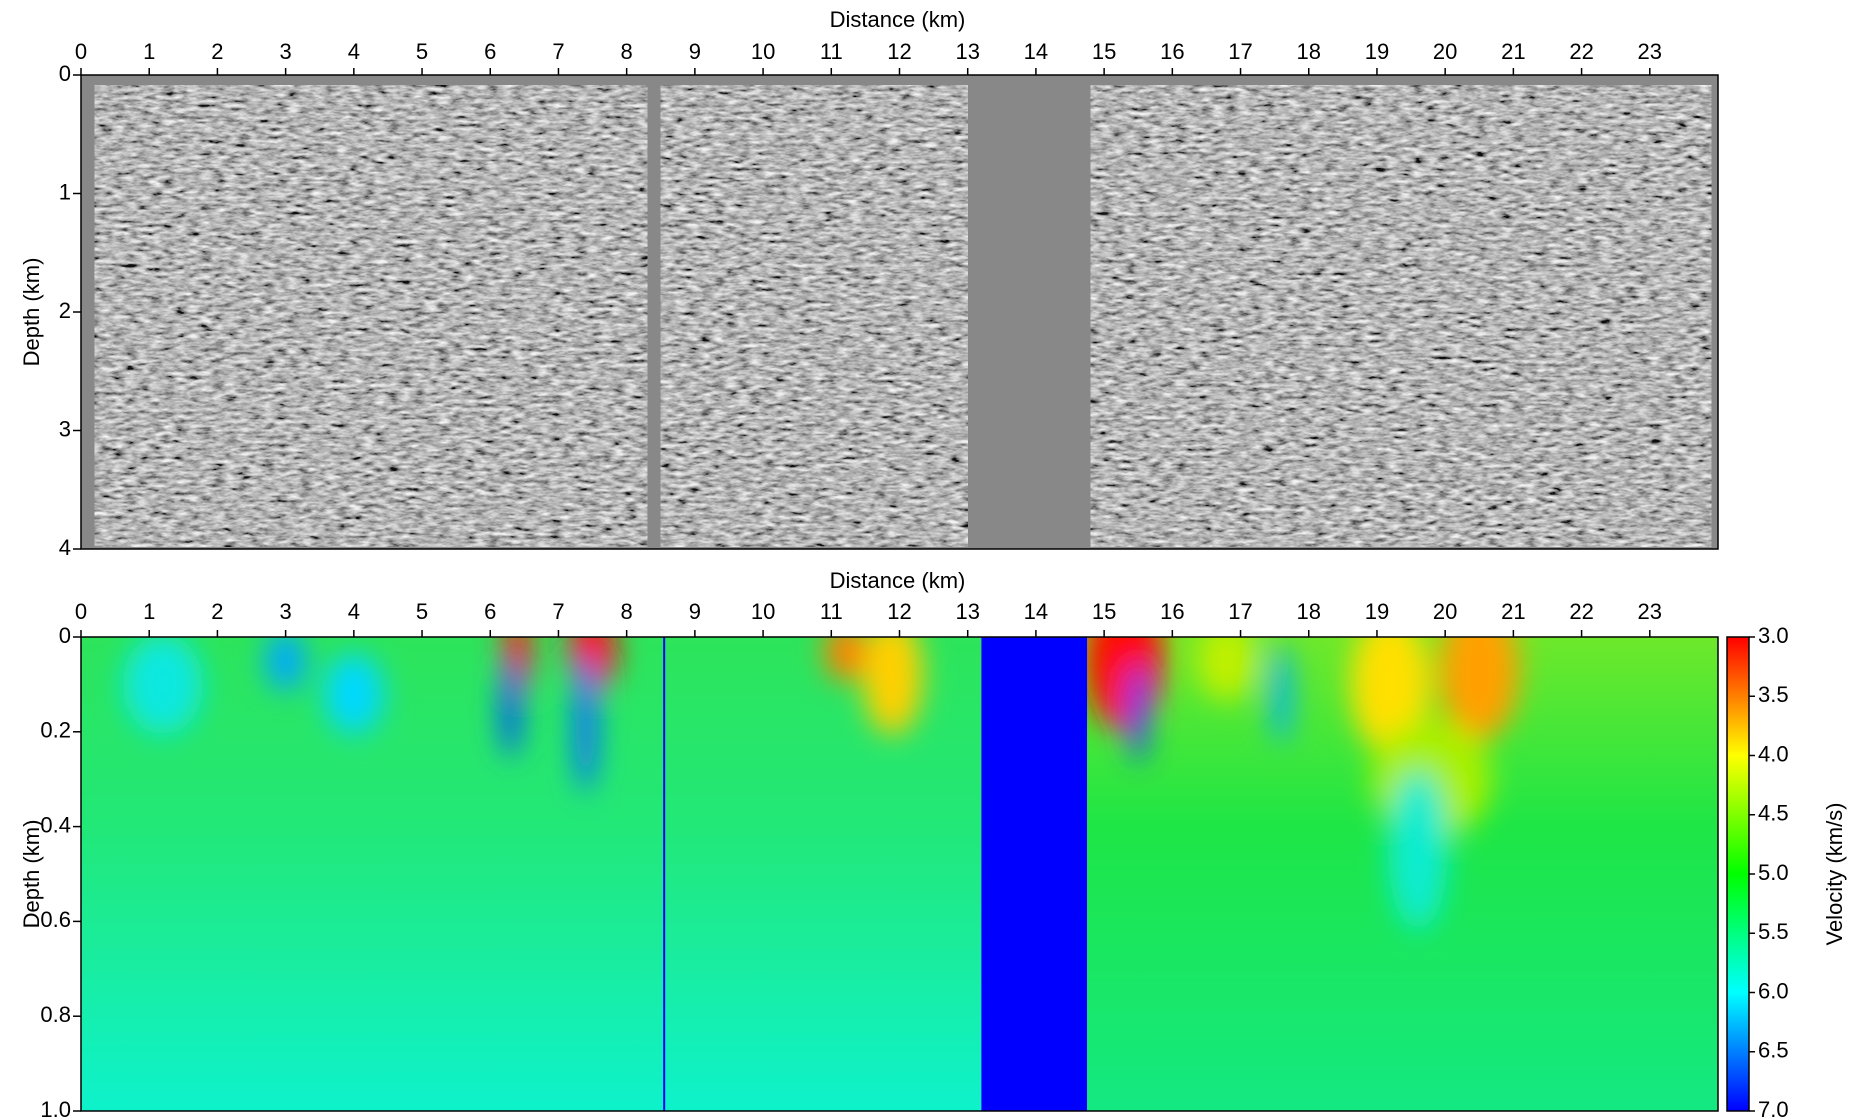 The image size is (1860, 1117). What do you see at coordinates (65, 547) in the screenshot?
I see `y-tick-label: 4` at bounding box center [65, 547].